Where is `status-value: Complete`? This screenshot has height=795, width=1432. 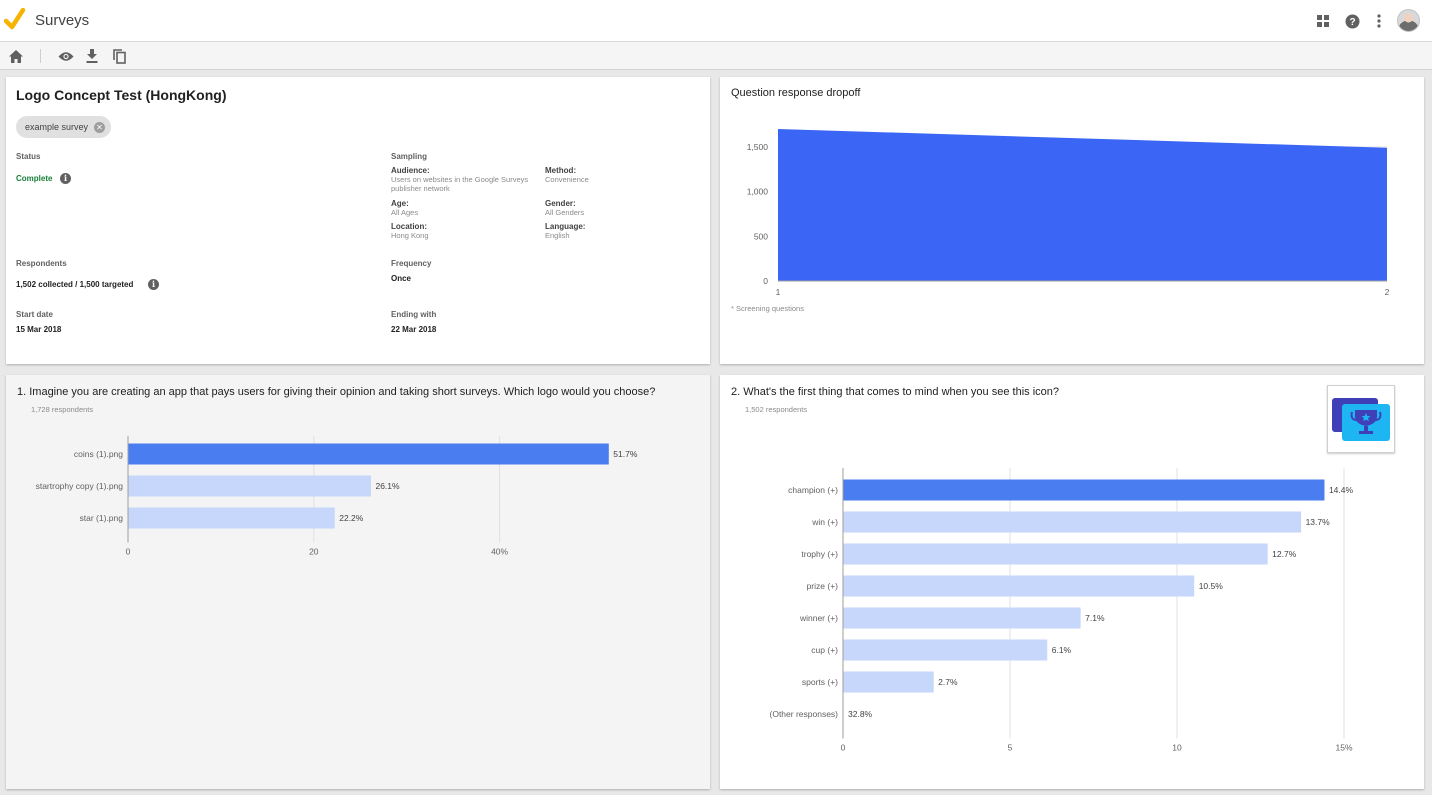
status-value: Complete is located at coordinates (34, 178).